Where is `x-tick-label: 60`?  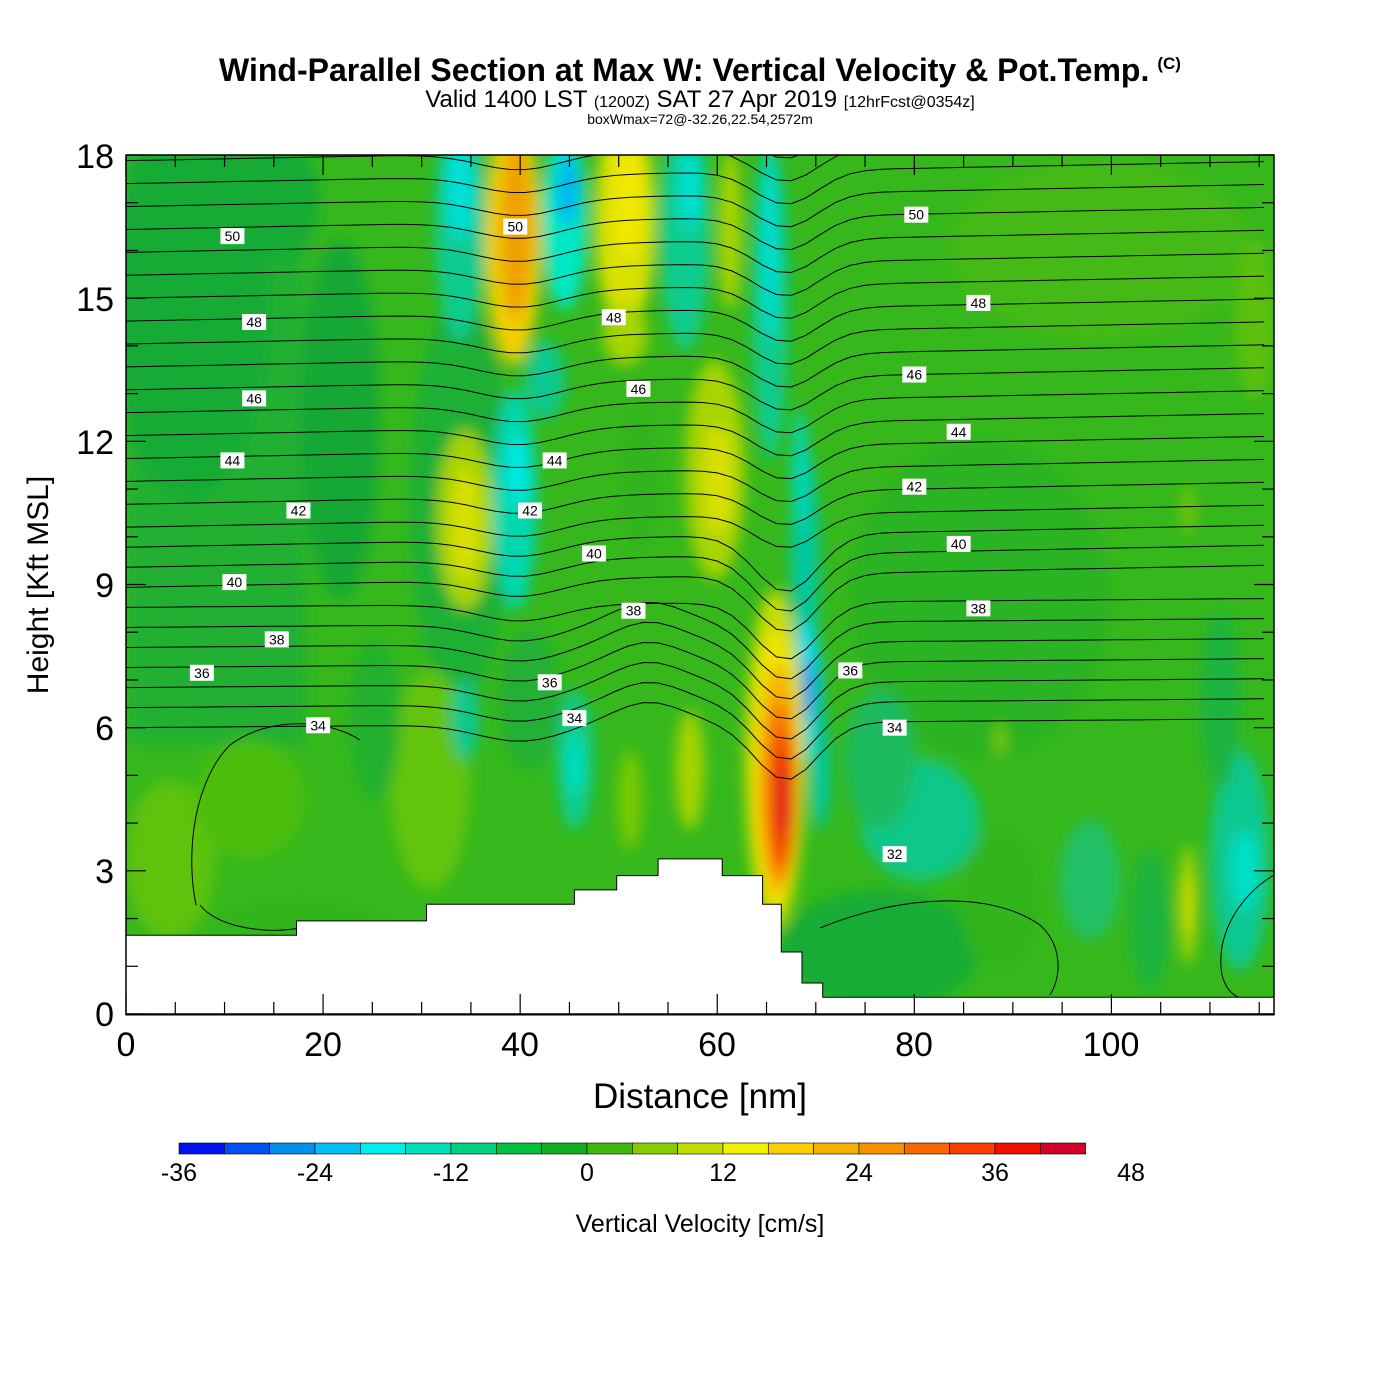
x-tick-label: 60 is located at coordinates (717, 1045).